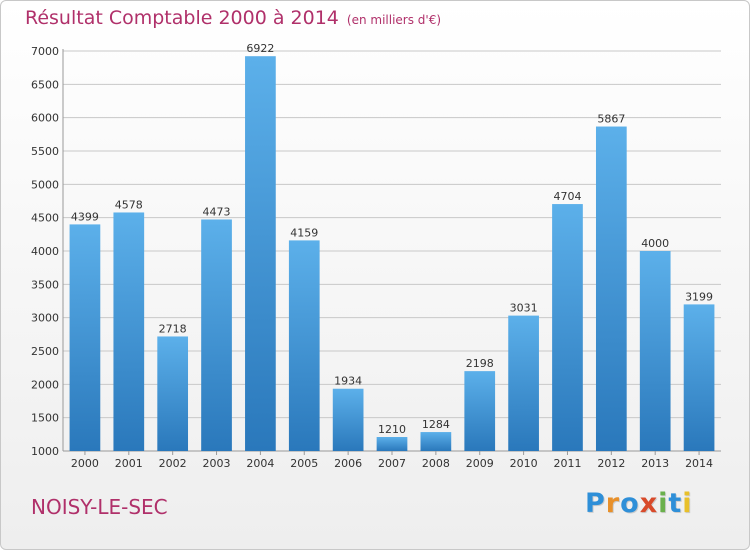 Image resolution: width=750 pixels, height=550 pixels. I want to click on bar-value-label: 5867, so click(611, 119).